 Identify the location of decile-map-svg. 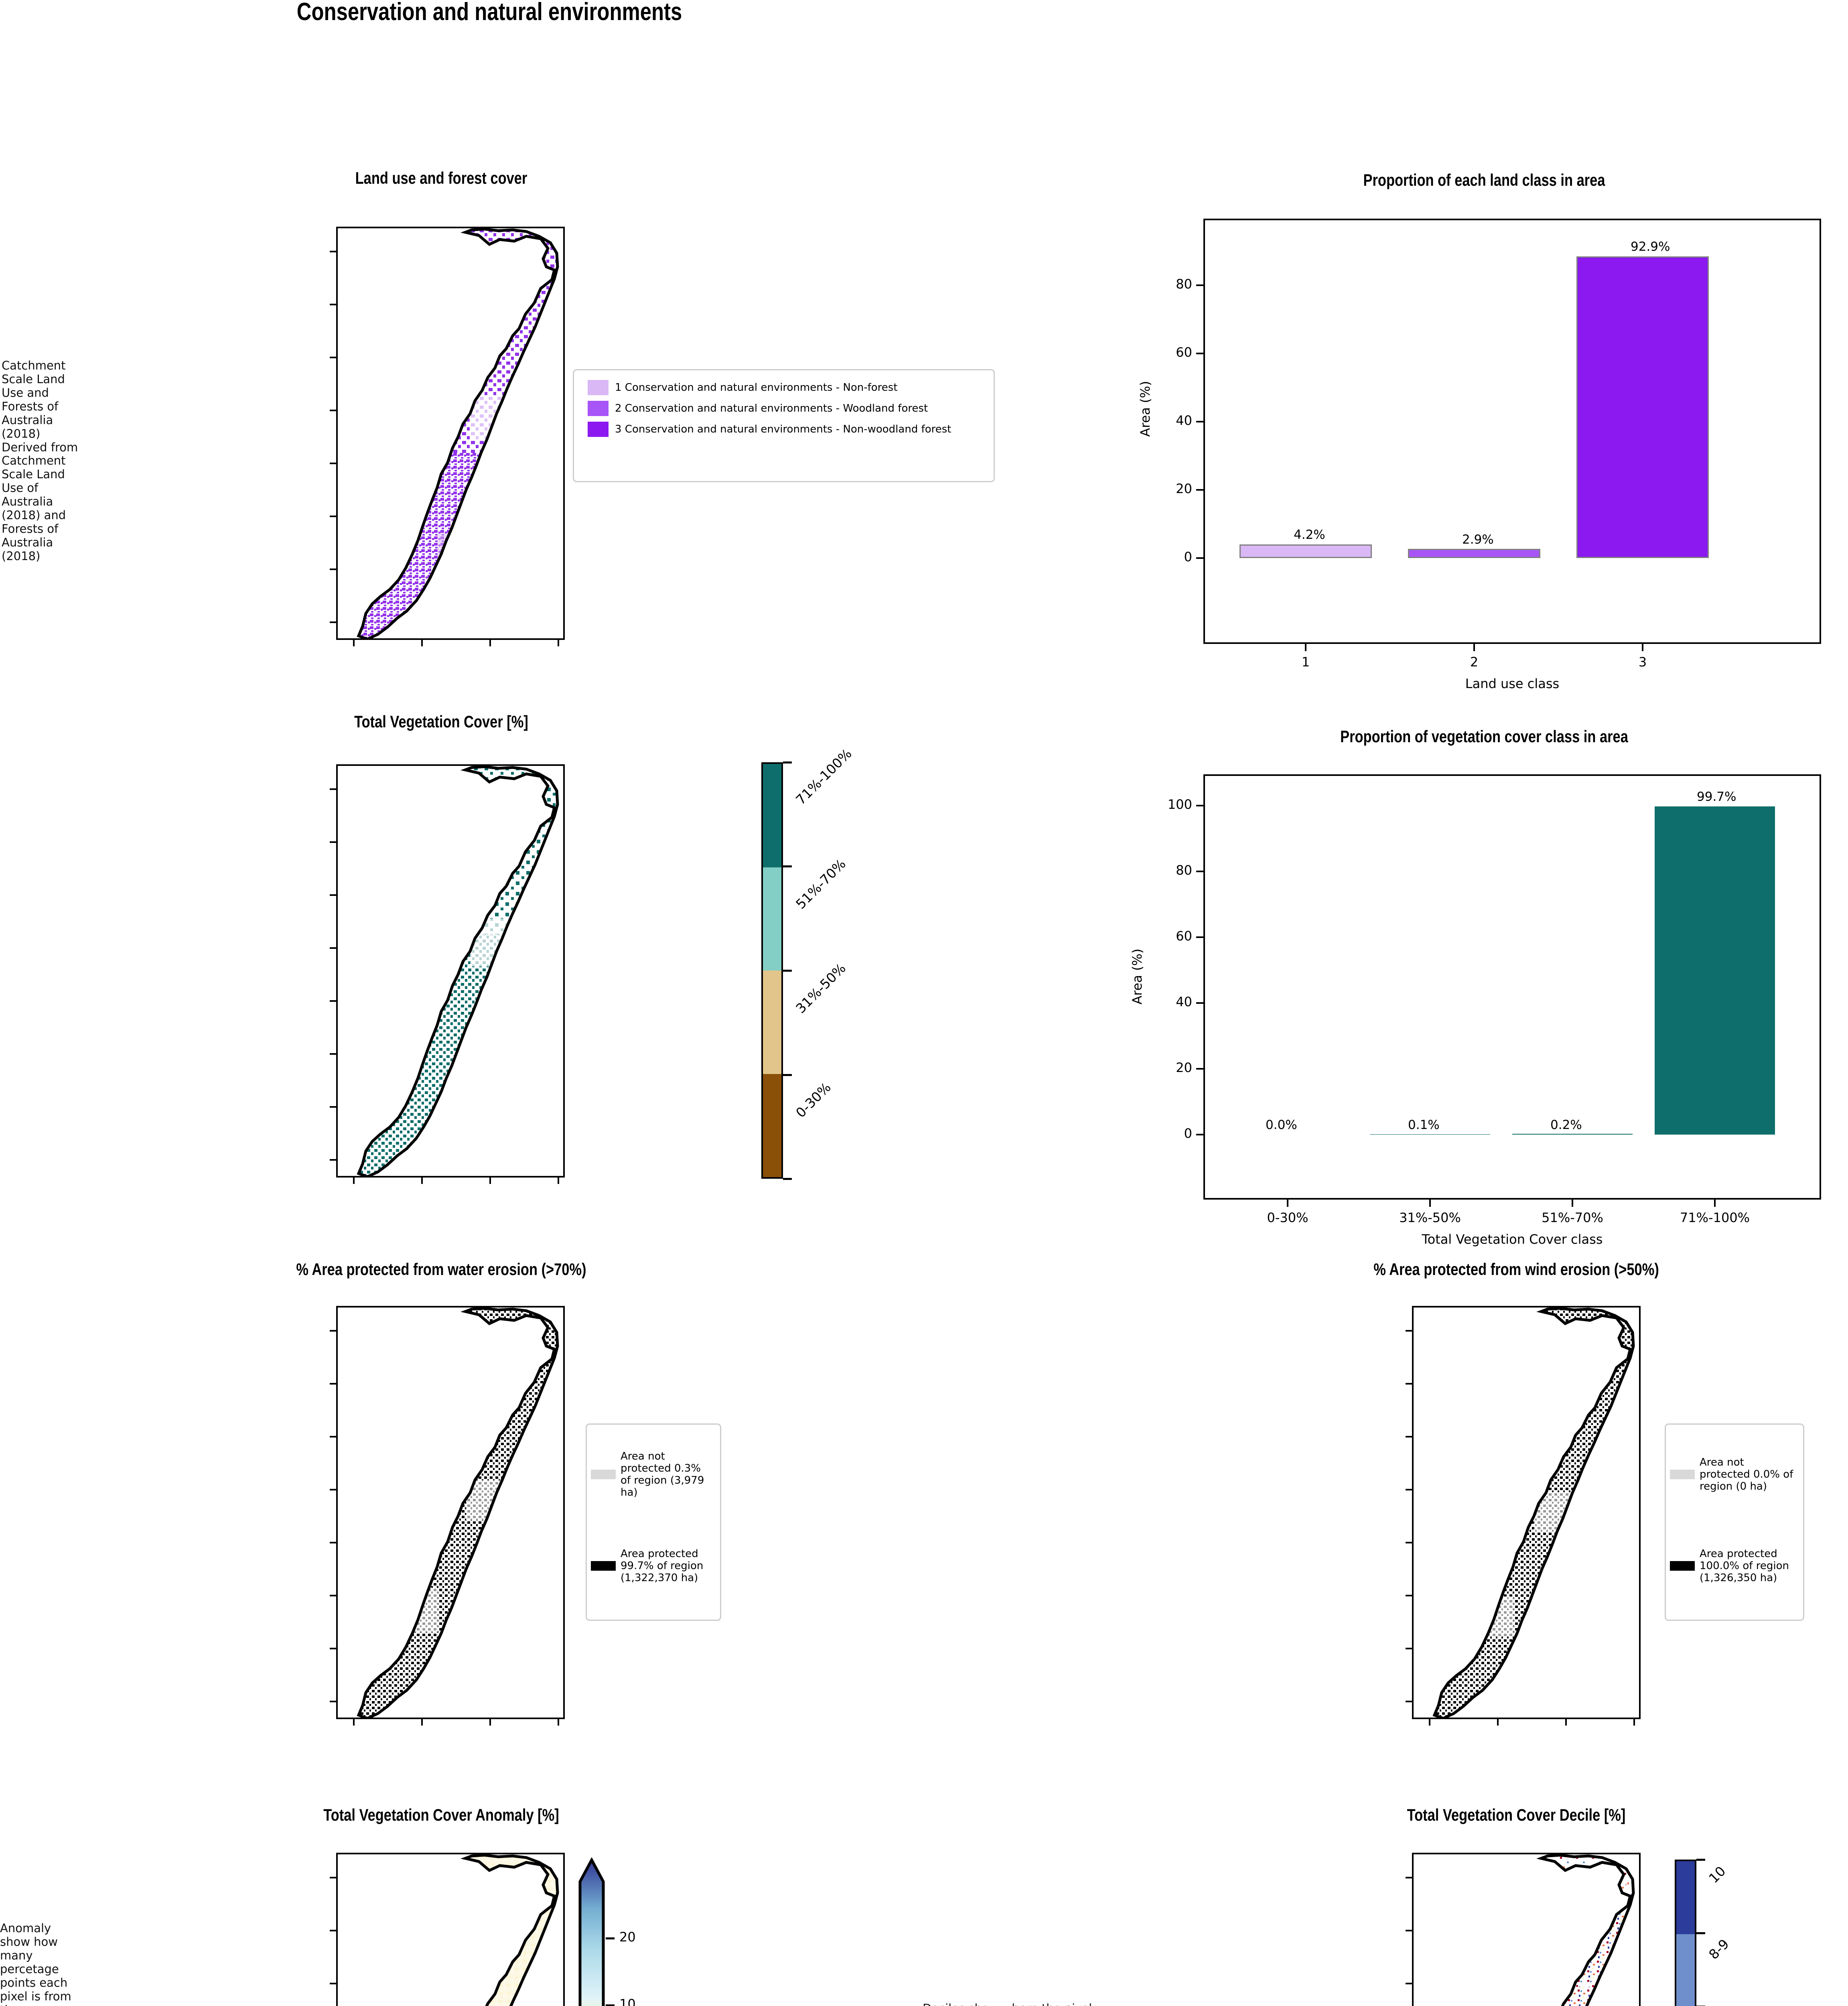
(1534, 1930).